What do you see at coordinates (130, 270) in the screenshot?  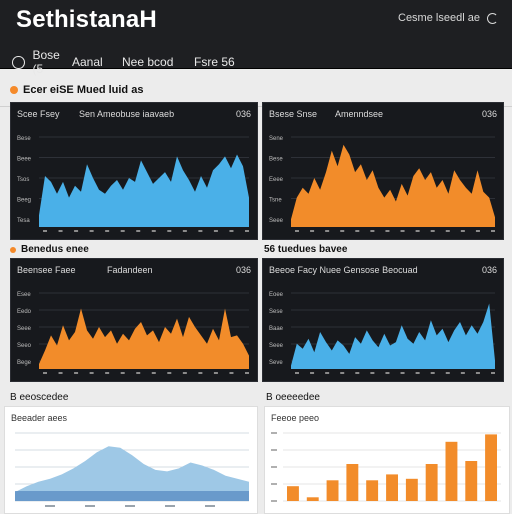 I see `panel-subtitle: Fadandeen` at bounding box center [130, 270].